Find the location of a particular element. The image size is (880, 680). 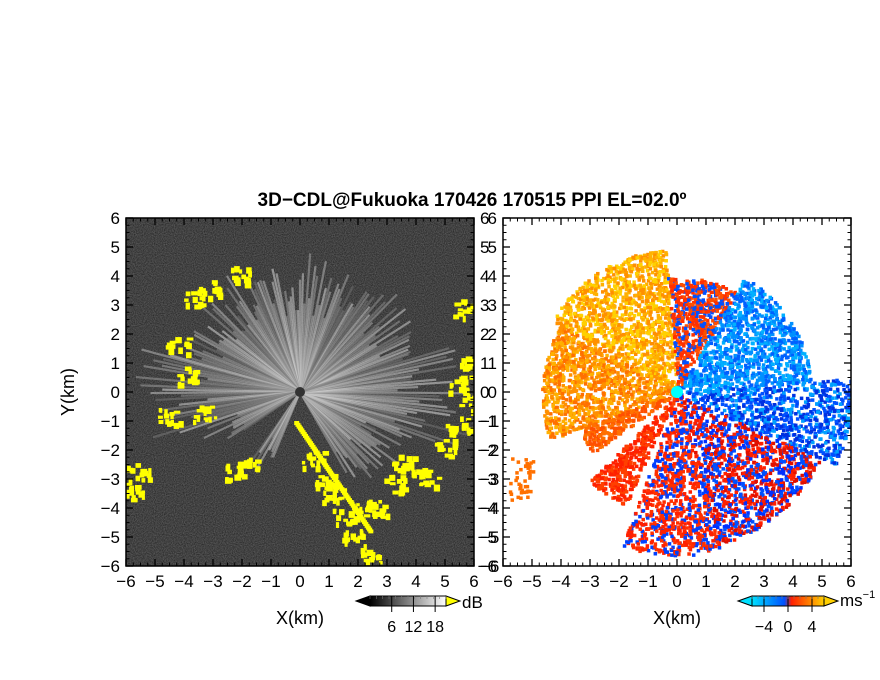

y-tick-label: 2 is located at coordinates (115, 334).